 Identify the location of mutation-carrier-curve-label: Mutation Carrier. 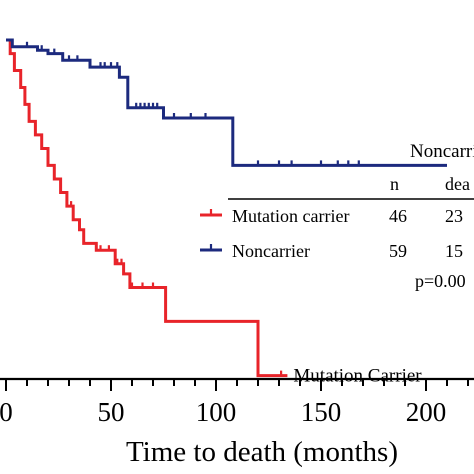
(357, 376).